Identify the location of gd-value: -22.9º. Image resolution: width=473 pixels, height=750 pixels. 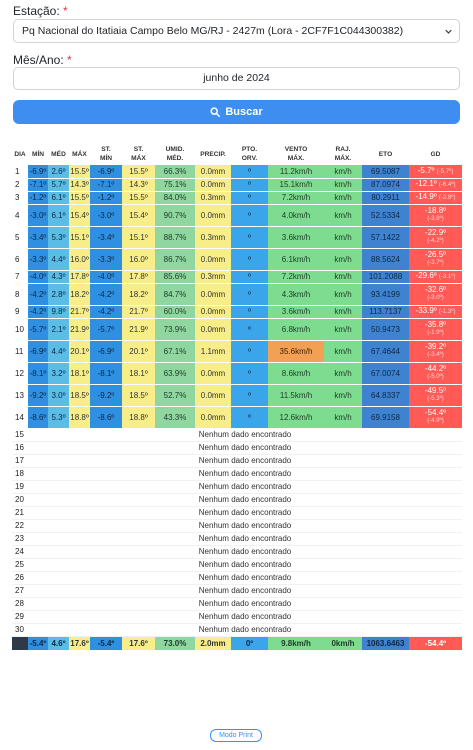
(435, 232).